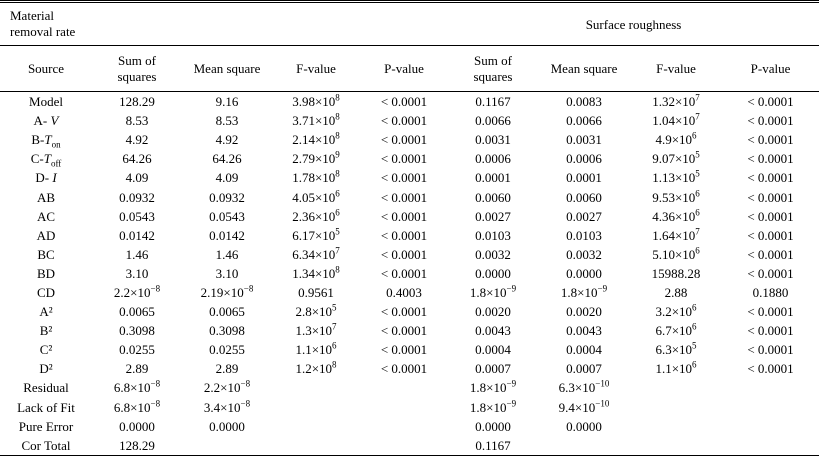 Image resolution: width=819 pixels, height=460 pixels. What do you see at coordinates (46, 23) in the screenshot?
I see `mrr-group-header: Material removal rate` at bounding box center [46, 23].